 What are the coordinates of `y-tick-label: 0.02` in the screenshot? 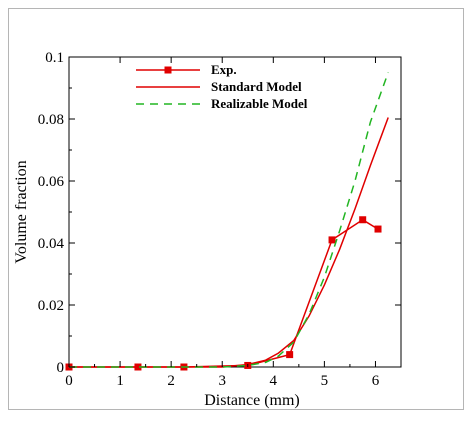 It's located at (51, 306).